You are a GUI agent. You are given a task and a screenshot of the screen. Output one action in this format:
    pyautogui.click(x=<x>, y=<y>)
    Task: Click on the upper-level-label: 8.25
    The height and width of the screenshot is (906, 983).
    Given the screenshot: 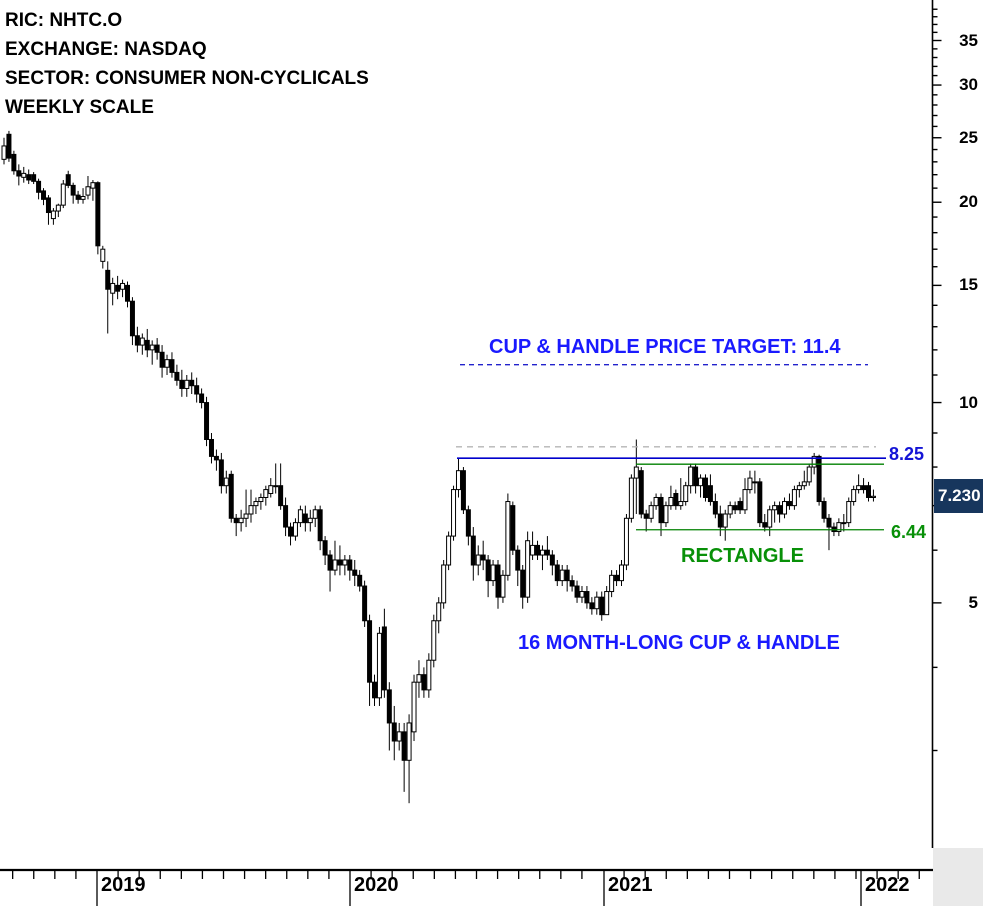 What is the action you would take?
    pyautogui.click(x=907, y=454)
    